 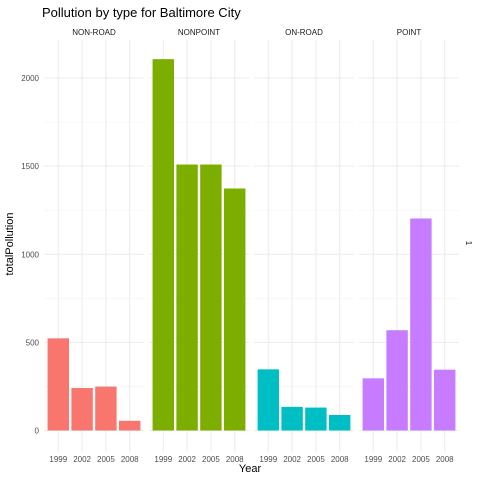 What do you see at coordinates (141, 12) in the screenshot?
I see `chart-title: Pollution by type for Baltimore City` at bounding box center [141, 12].